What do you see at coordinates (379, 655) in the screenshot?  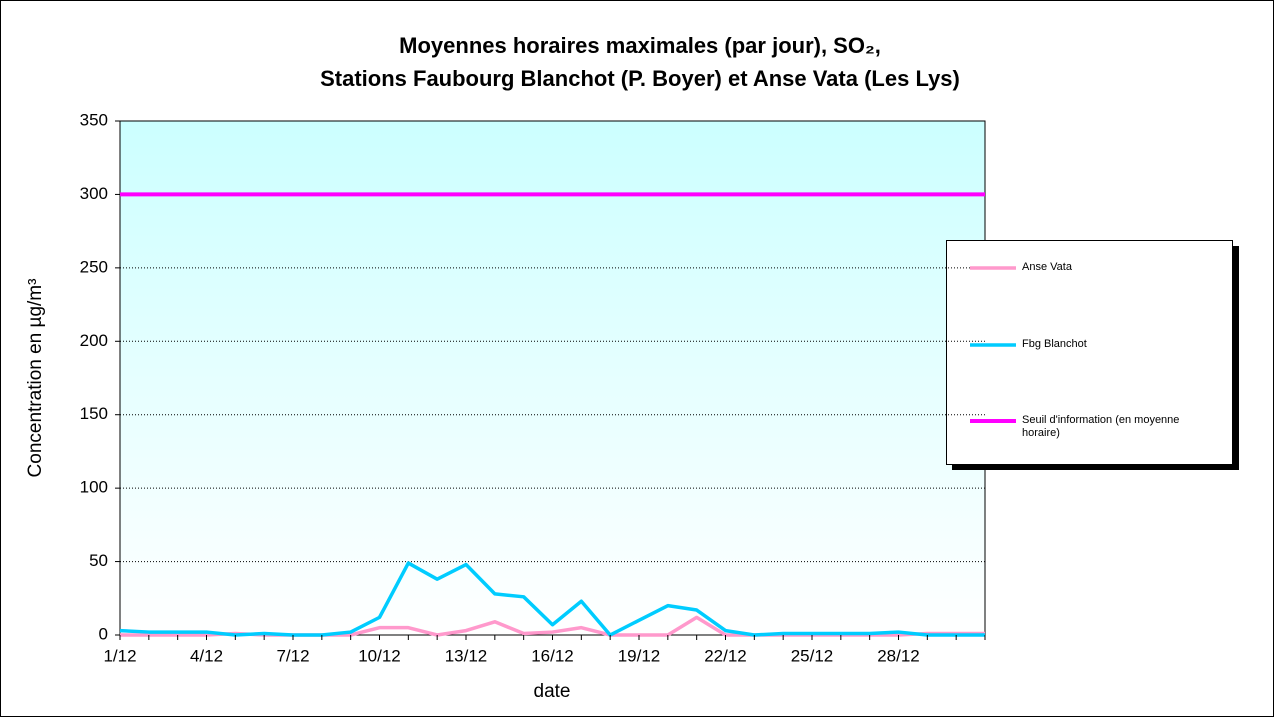 I see `x-tick-label: 10/12` at bounding box center [379, 655].